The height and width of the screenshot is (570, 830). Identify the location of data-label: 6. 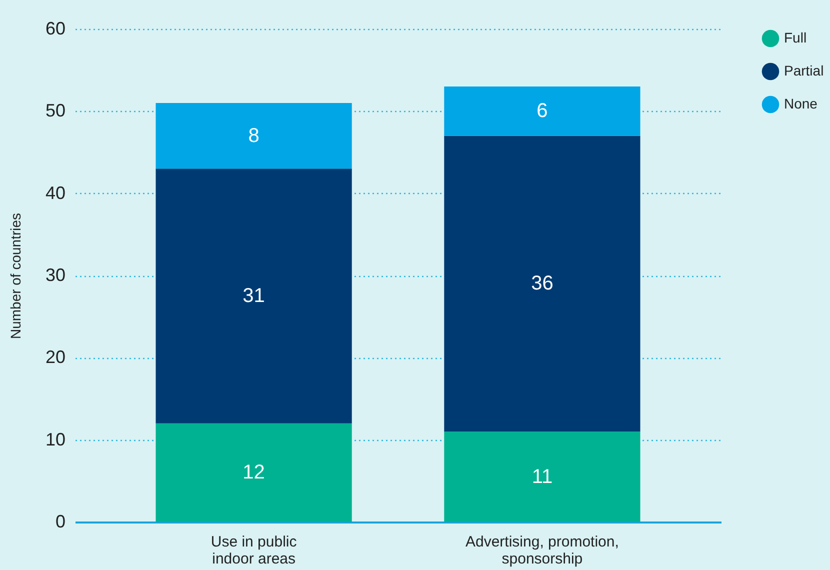
(542, 111).